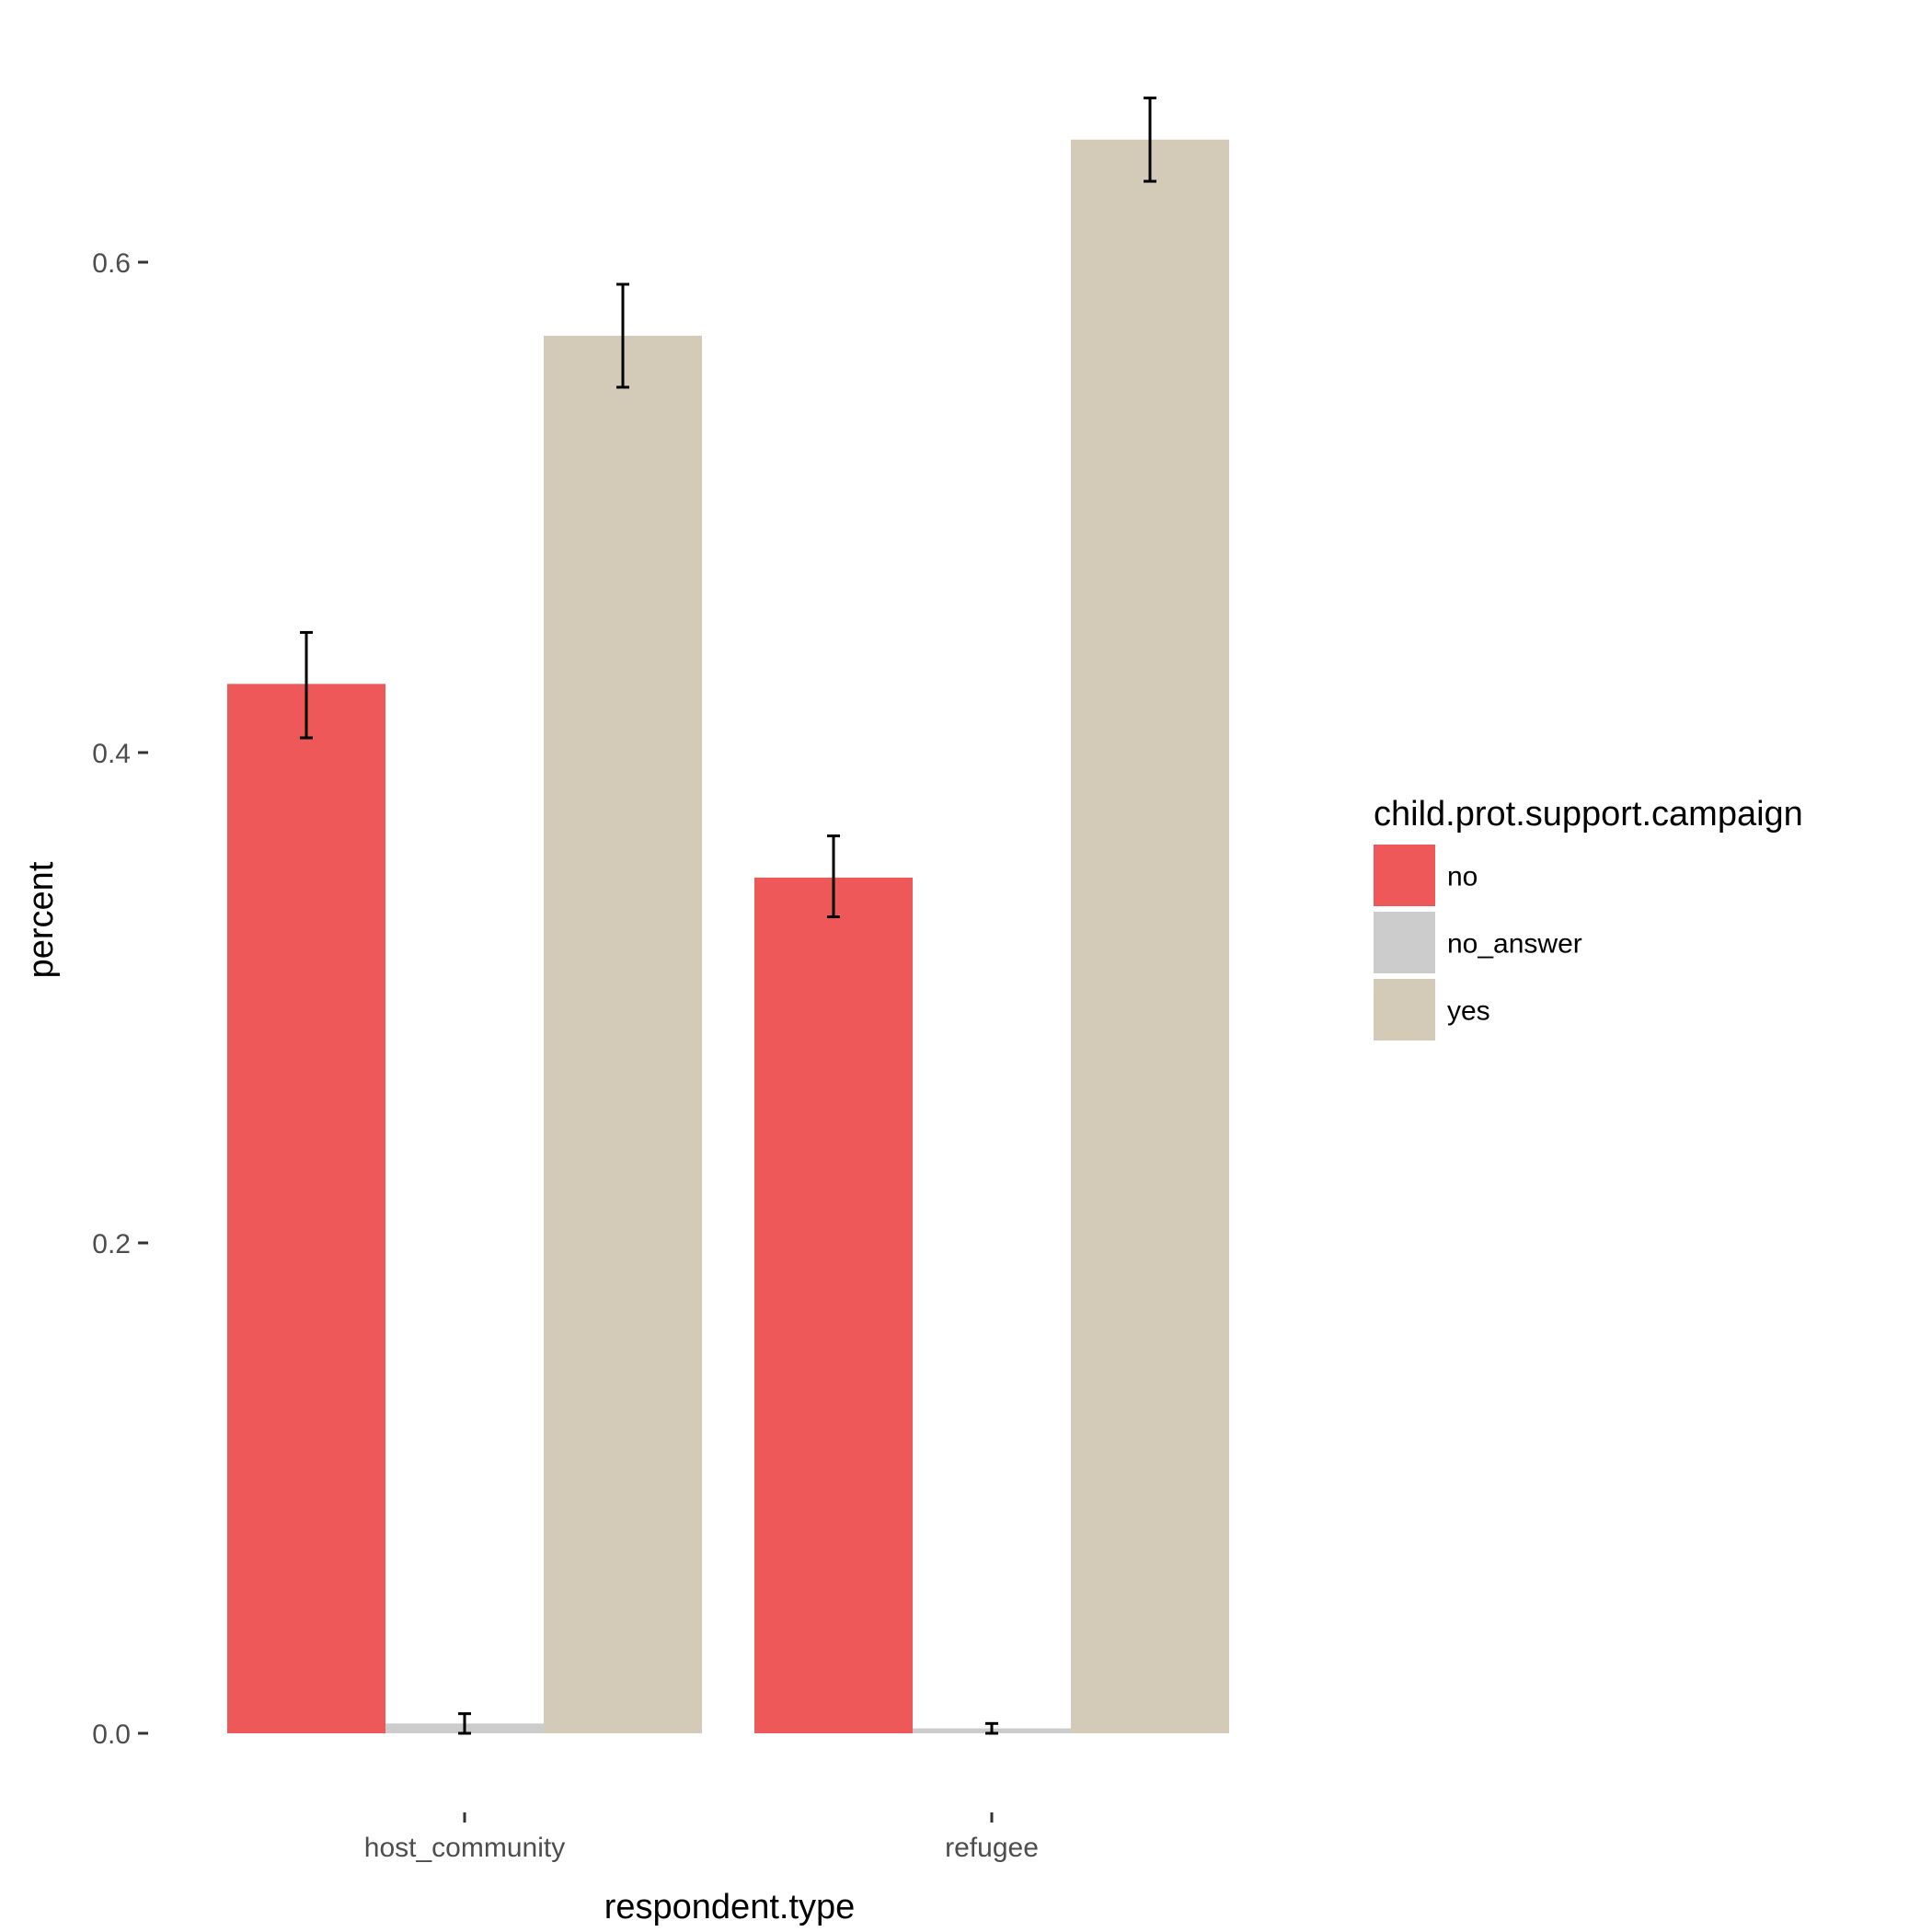 The image size is (1932, 1932). I want to click on y-tick-label: 0.2, so click(111, 1244).